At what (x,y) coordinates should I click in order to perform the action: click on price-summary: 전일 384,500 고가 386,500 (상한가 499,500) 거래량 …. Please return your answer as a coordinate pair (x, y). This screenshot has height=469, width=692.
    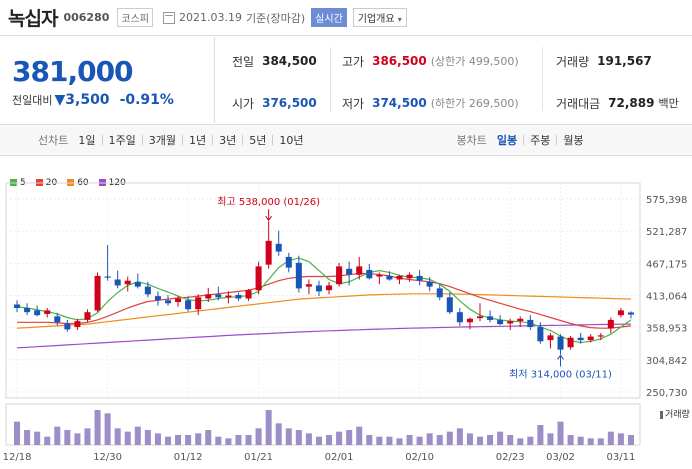
    Looking at the image, I should click on (454, 80).